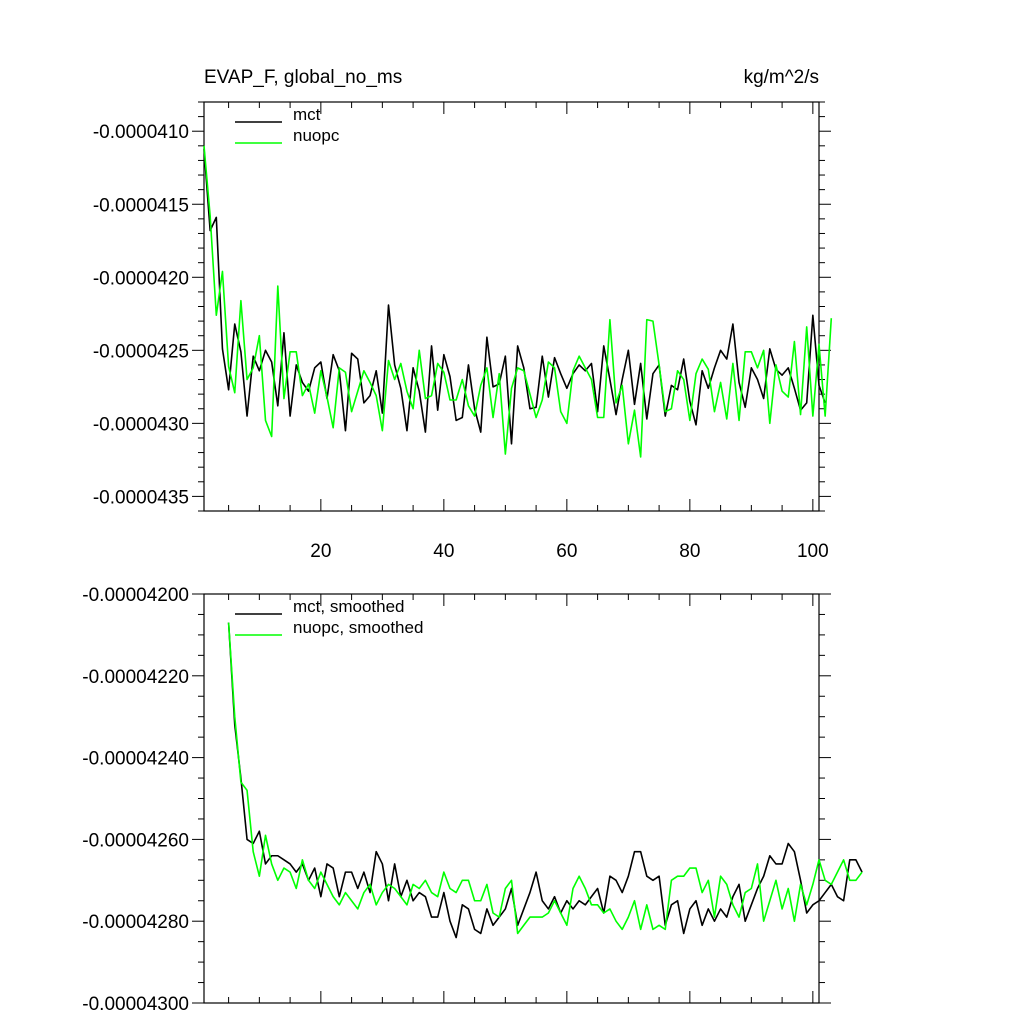 The image size is (1024, 1024). Describe the element at coordinates (141, 278) in the screenshot. I see `top-y-tick-label: -0.0000420` at that location.